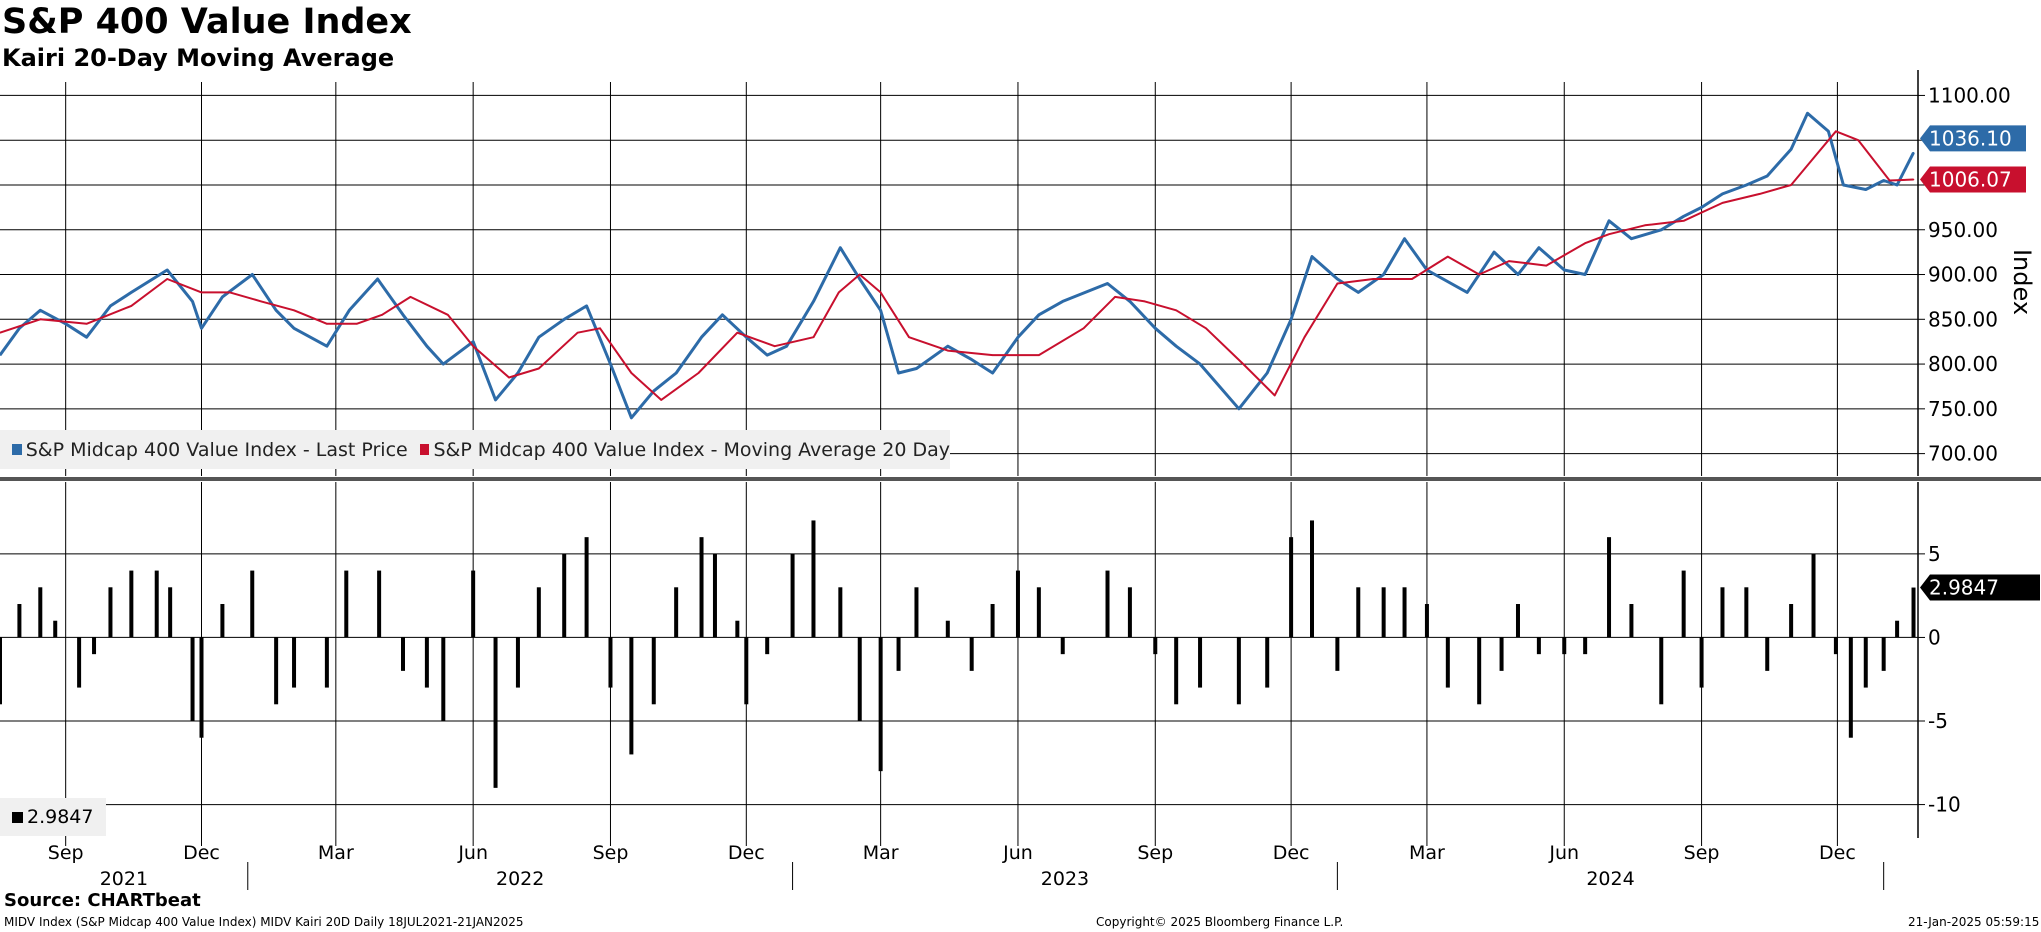  I want to click on price-series-1-last-flag, so click(1973, 179).